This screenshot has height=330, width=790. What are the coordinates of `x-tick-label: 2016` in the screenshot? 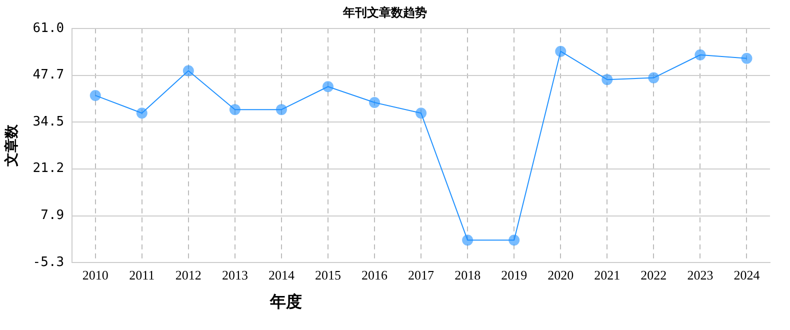 It's located at (375, 275).